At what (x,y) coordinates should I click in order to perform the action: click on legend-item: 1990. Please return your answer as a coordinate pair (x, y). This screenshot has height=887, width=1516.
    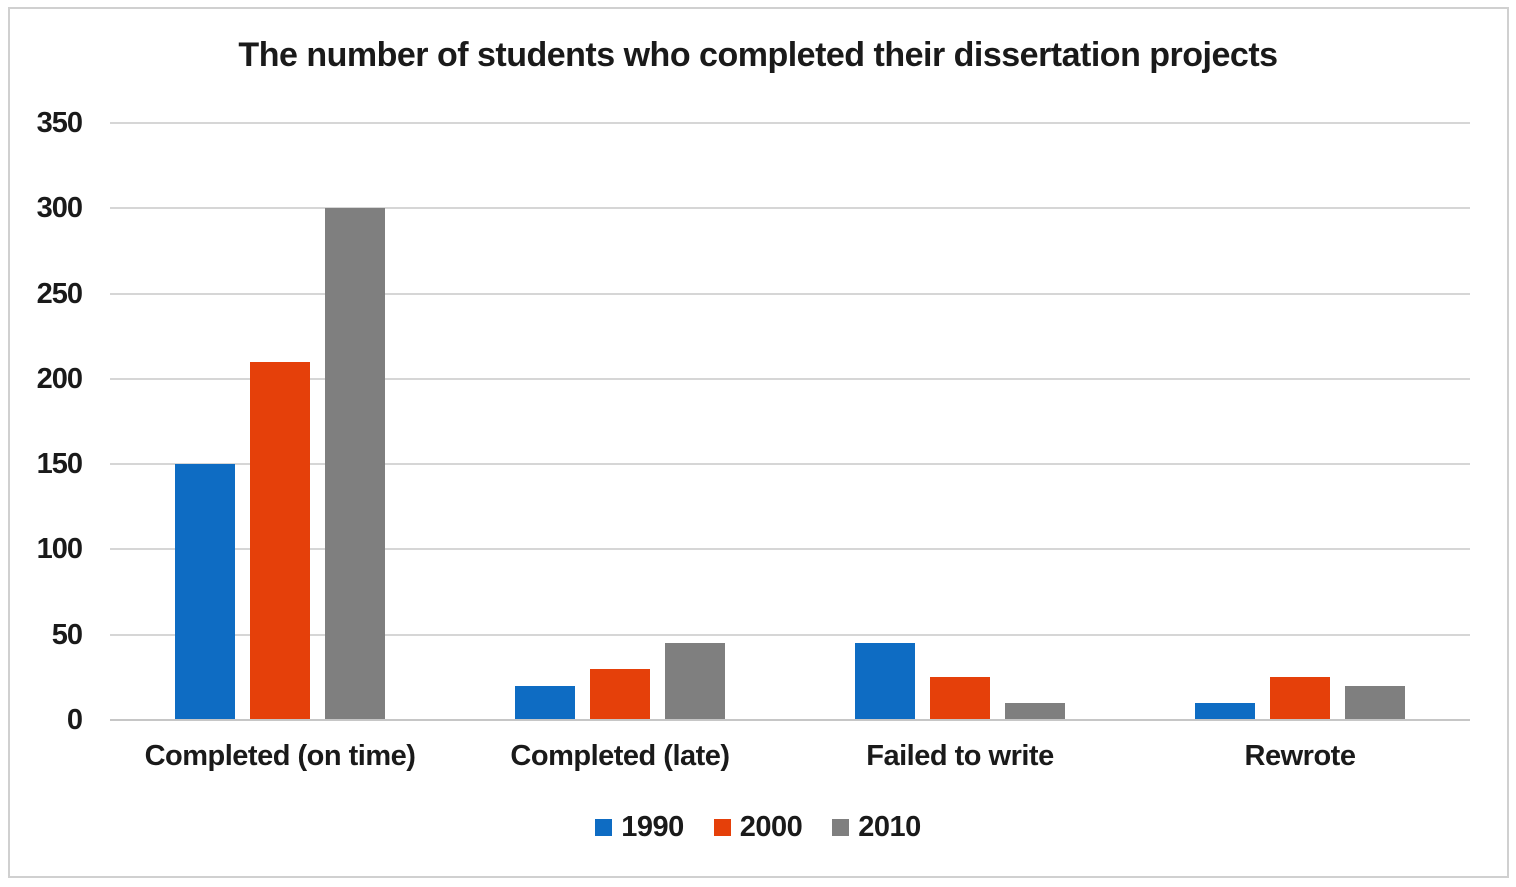
    Looking at the image, I should click on (639, 827).